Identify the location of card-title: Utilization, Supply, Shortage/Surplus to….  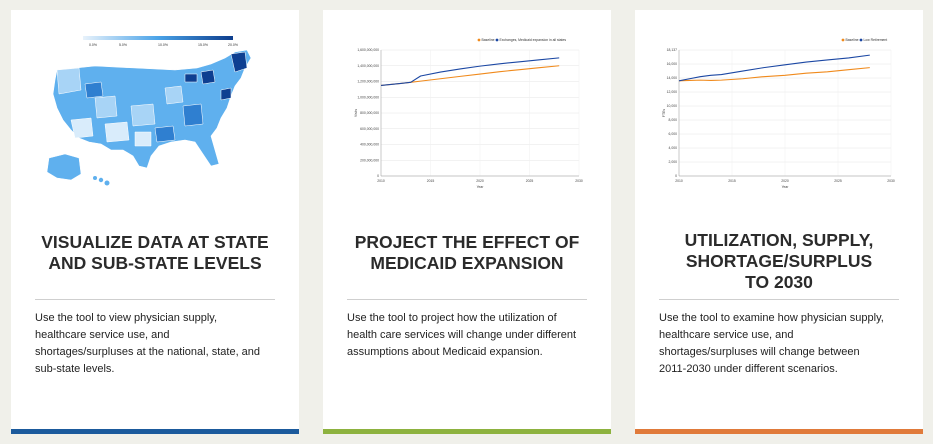
(779, 261).